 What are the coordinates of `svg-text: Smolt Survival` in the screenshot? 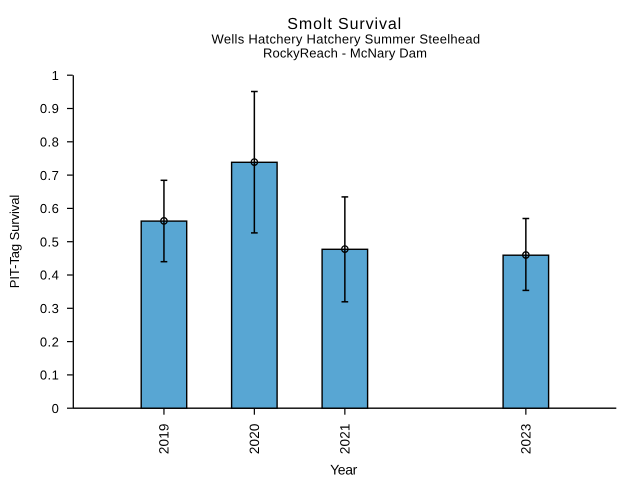 It's located at (344, 24).